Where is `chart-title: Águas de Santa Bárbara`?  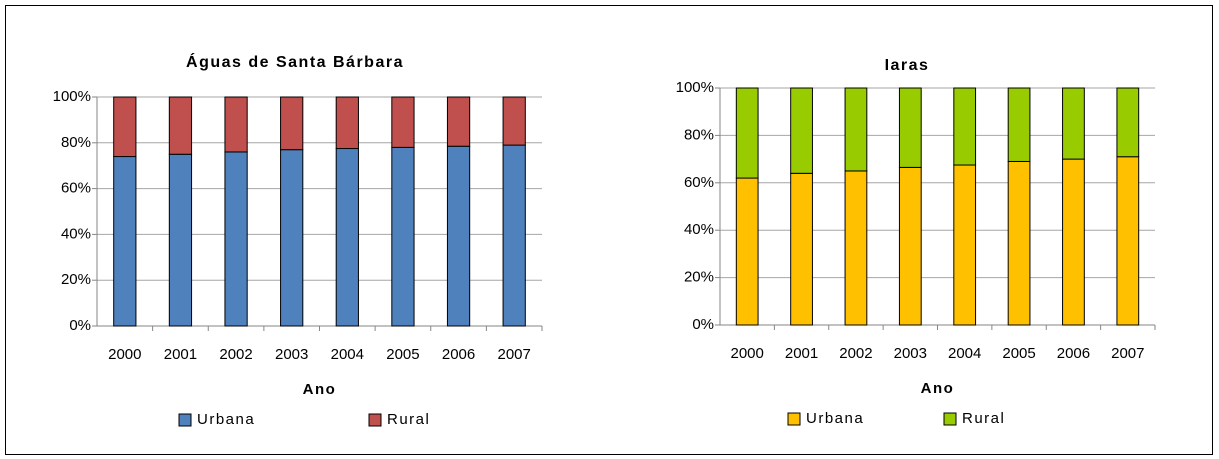
chart-title: Águas de Santa Bárbara is located at coordinates (295, 61).